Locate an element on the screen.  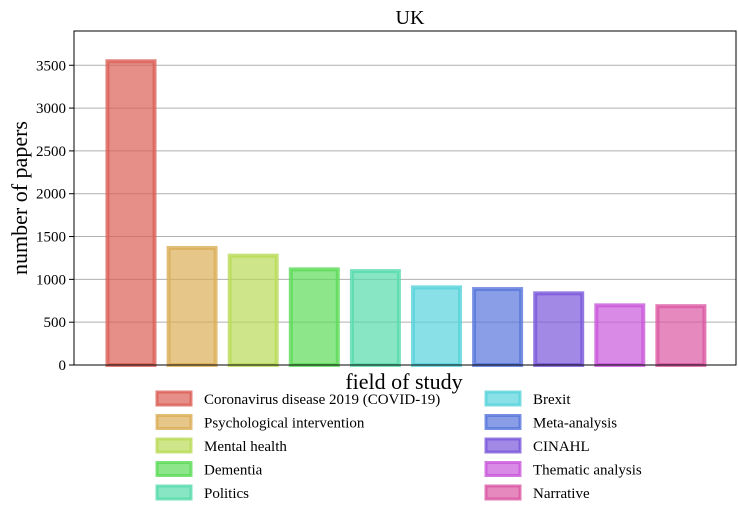
legend-label: Meta-analysis is located at coordinates (575, 424).